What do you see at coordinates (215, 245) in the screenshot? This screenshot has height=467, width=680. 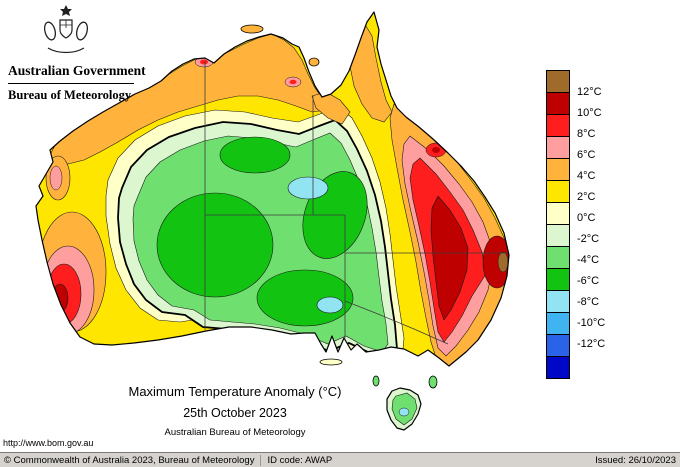 I see `band-green-core-central` at bounding box center [215, 245].